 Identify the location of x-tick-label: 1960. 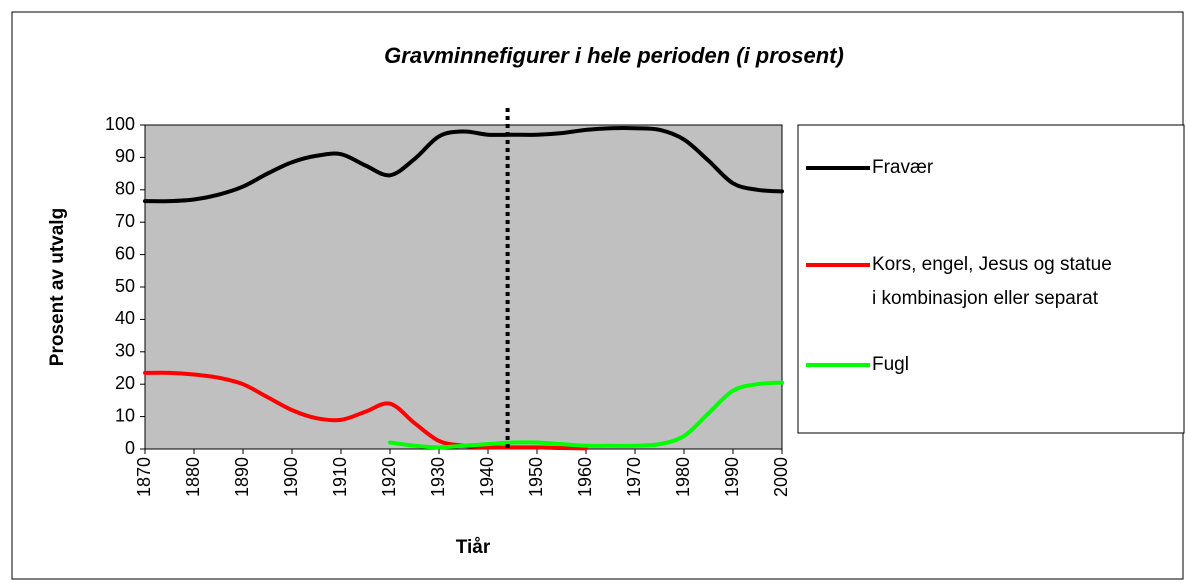
(585, 477).